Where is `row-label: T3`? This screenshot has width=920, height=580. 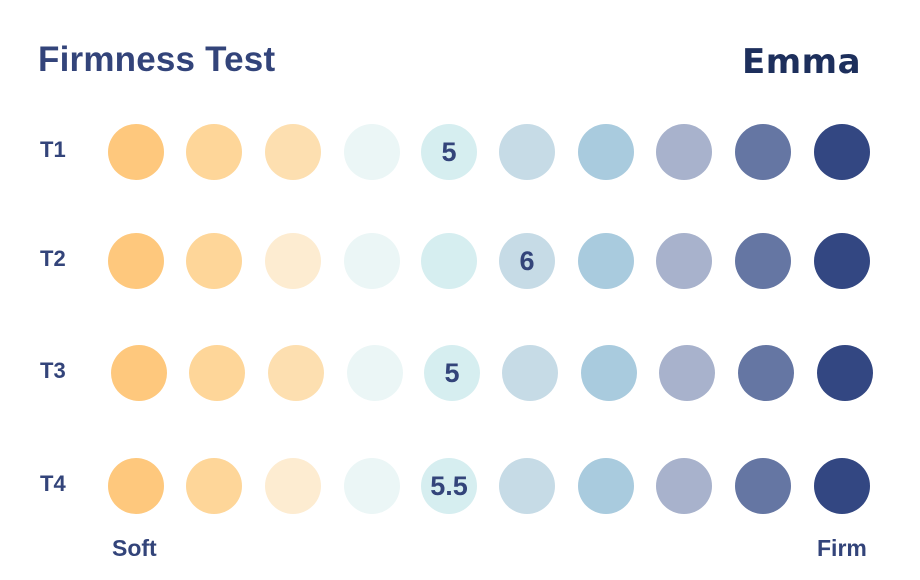
row-label: T3 is located at coordinates (53, 370).